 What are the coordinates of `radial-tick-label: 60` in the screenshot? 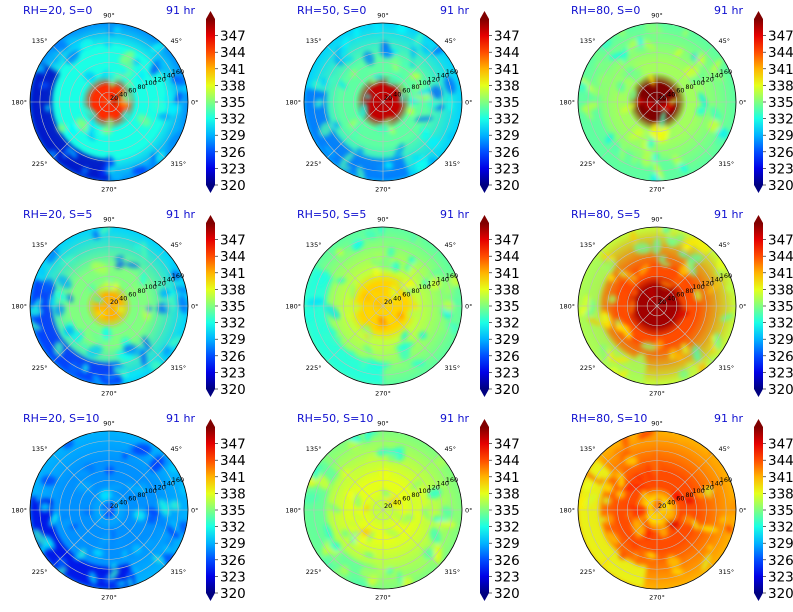 It's located at (132, 499).